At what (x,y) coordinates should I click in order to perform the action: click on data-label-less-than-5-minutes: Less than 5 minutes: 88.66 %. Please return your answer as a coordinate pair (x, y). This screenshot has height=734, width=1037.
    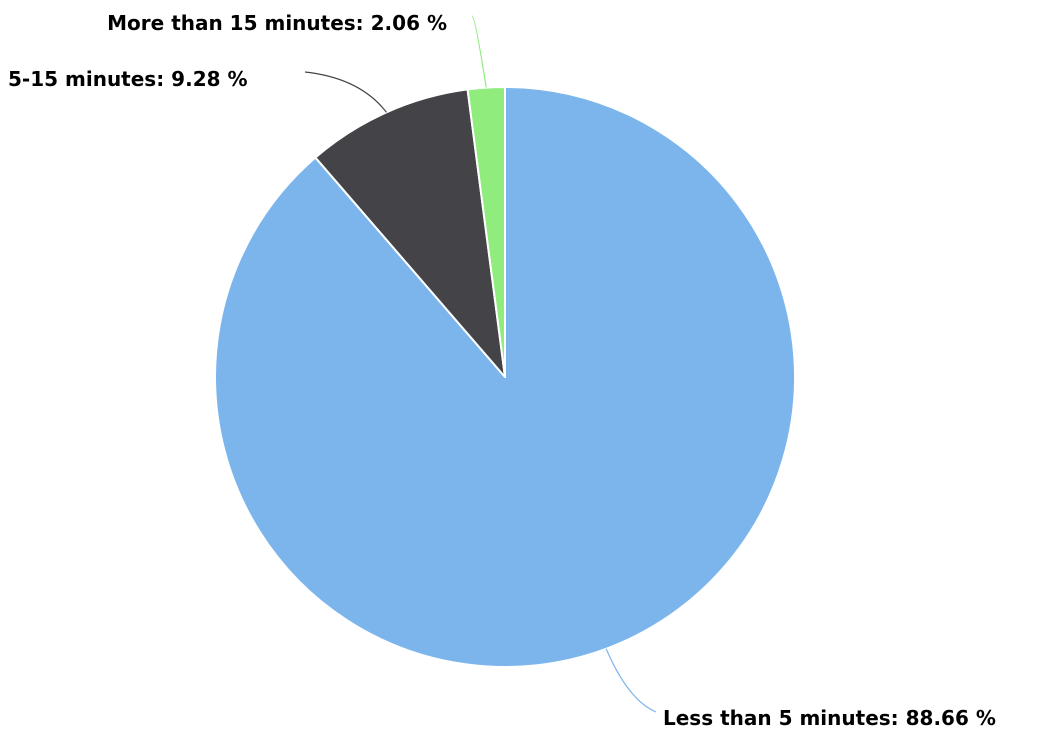
    Looking at the image, I should click on (829, 718).